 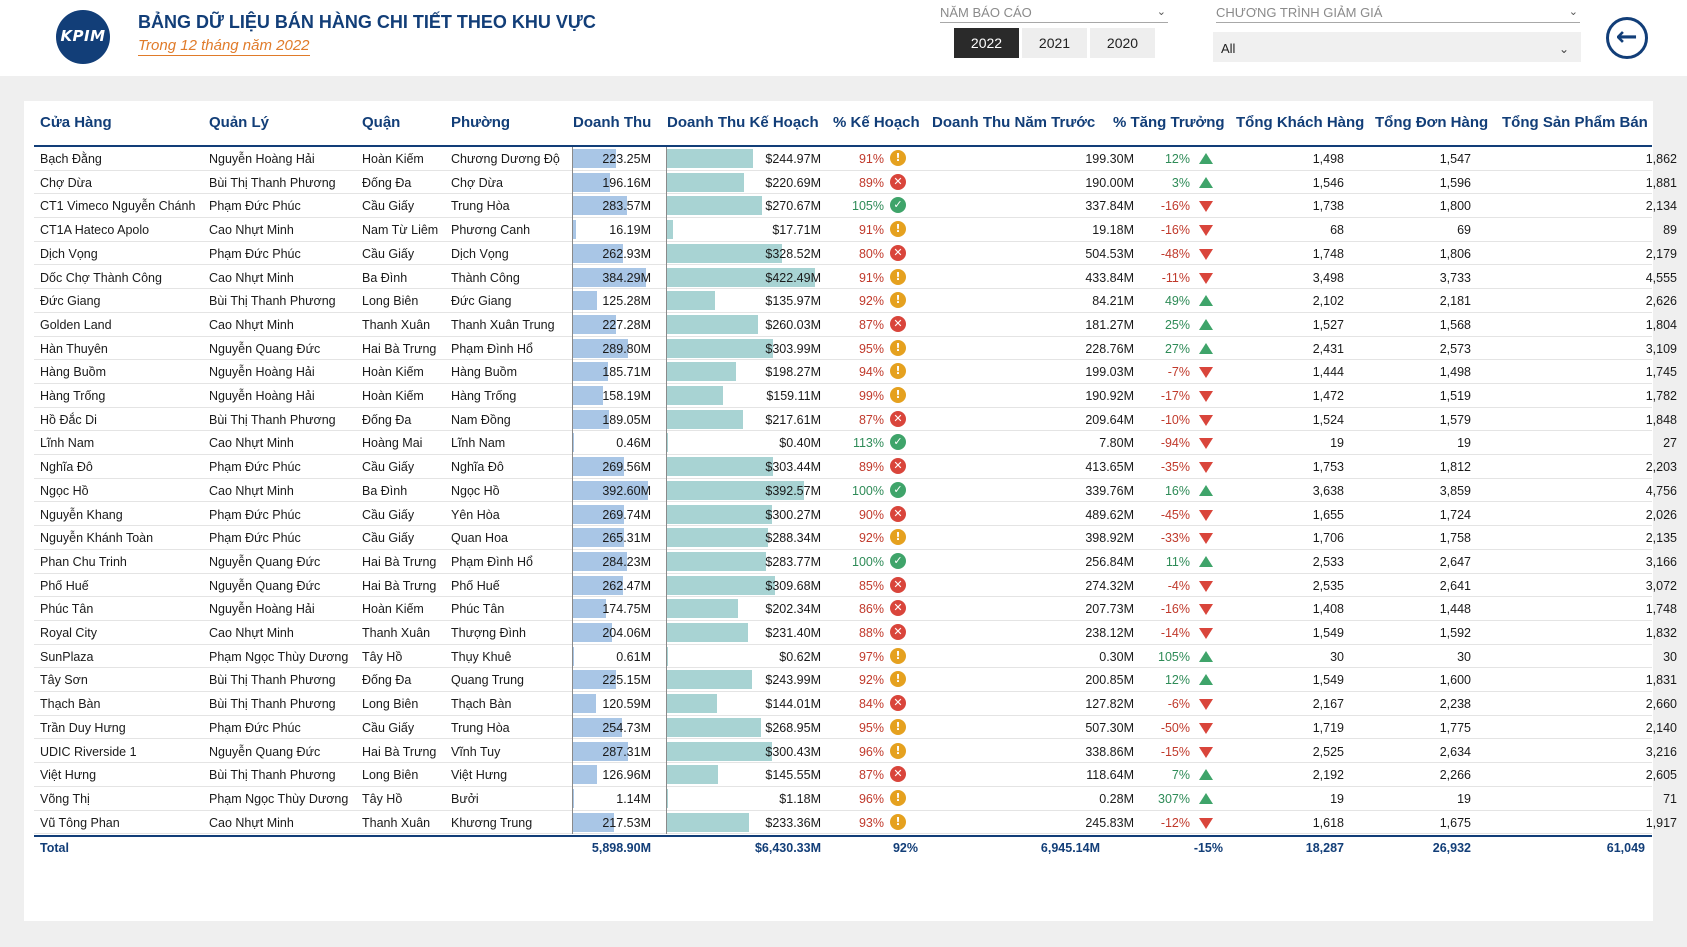 I want to click on triangle-up-icon, so click(x=1206, y=158).